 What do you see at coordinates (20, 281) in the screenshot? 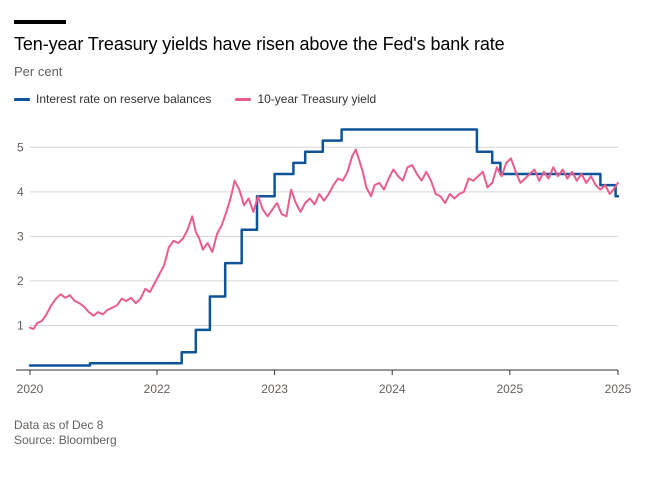
I see `y-tick-label: 2` at bounding box center [20, 281].